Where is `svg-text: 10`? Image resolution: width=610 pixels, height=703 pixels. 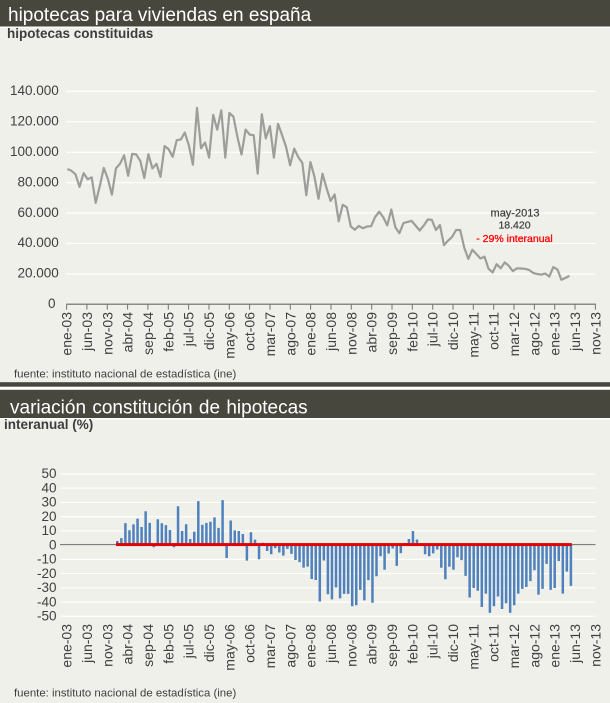
svg-text: 10 is located at coordinates (48, 530).